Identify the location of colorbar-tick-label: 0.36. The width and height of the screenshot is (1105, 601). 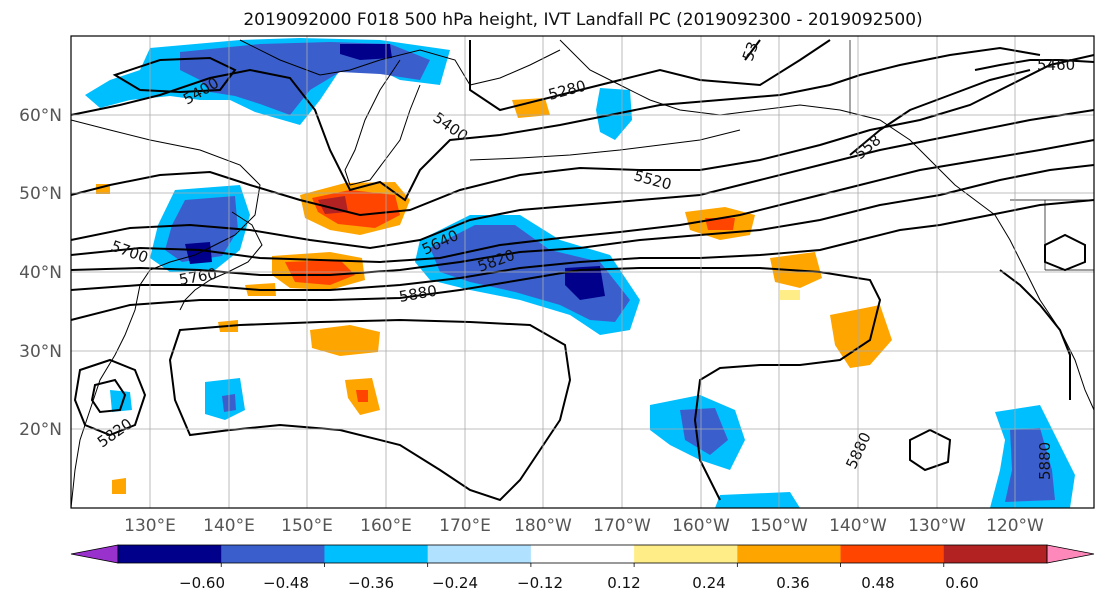
(792, 583).